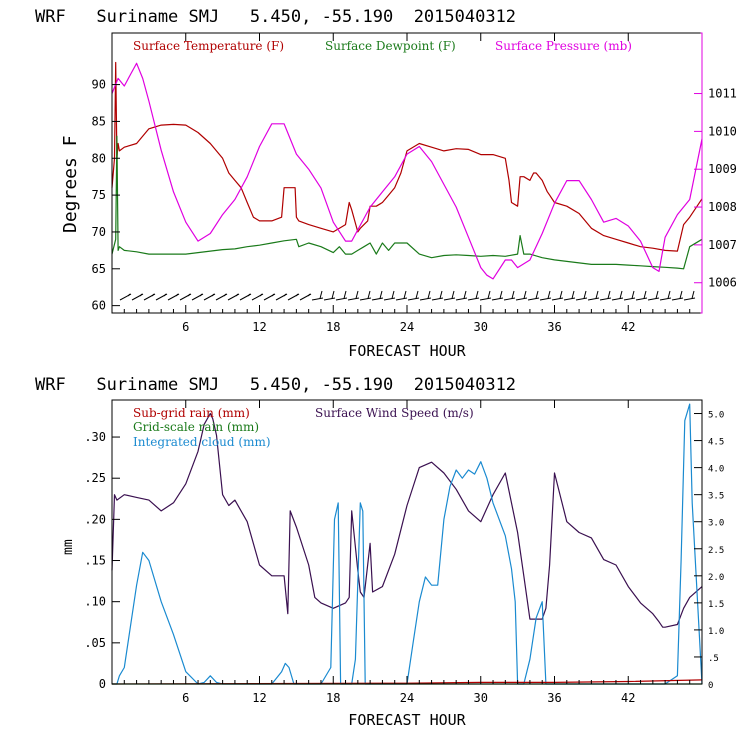  What do you see at coordinates (716, 605) in the screenshot?
I see `y2-tick-label: 1.5` at bounding box center [716, 605].